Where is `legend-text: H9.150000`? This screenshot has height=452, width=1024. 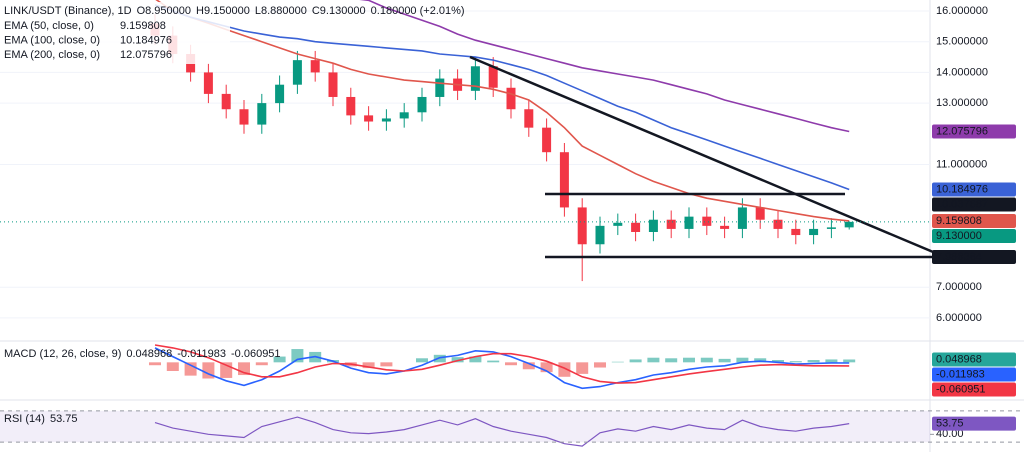 legend-text: H9.150000 is located at coordinates (223, 11).